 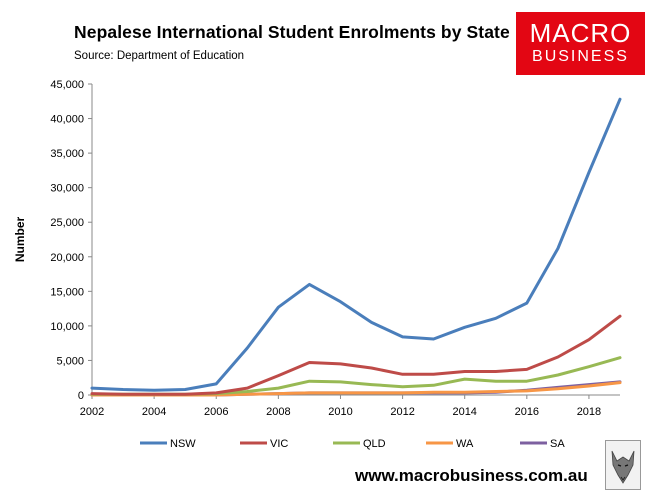 I want to click on x-tick-label: 2016, so click(x=527, y=412).